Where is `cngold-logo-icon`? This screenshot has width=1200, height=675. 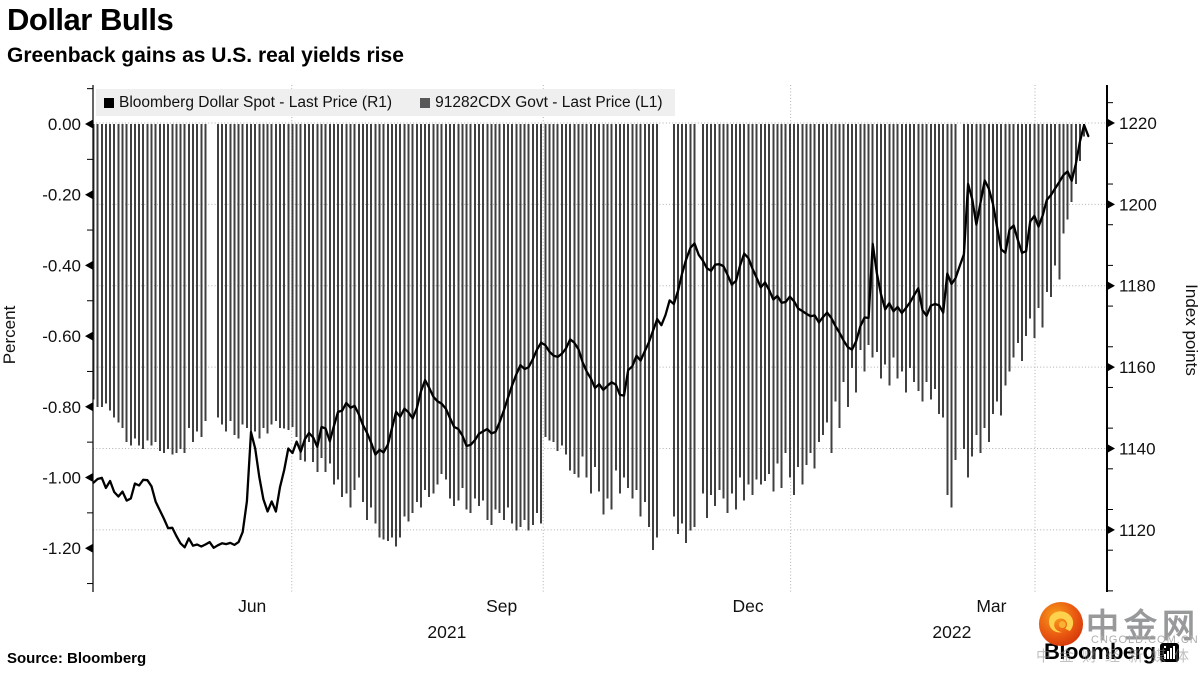 cngold-logo-icon is located at coordinates (1061, 624).